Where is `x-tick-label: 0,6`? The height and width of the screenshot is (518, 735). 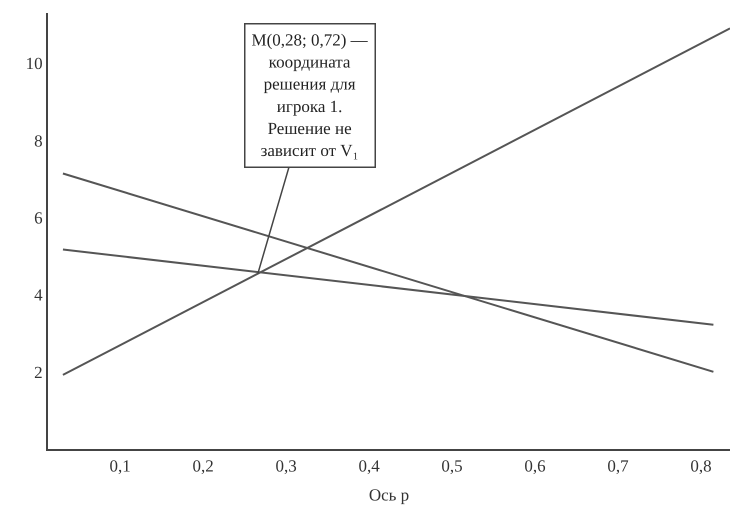
x-tick-label: 0,6 is located at coordinates (535, 466).